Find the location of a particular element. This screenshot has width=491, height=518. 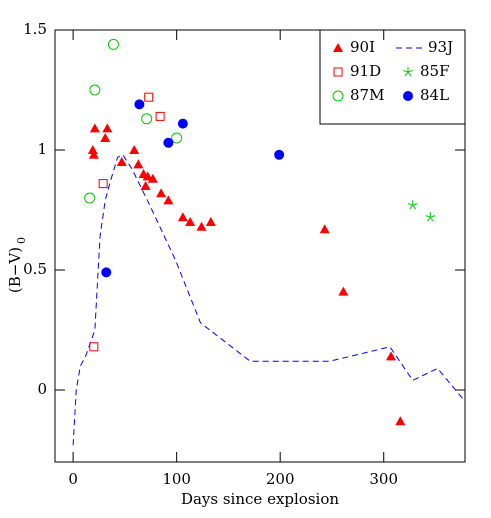

x-tick-label: 200 is located at coordinates (280, 479).